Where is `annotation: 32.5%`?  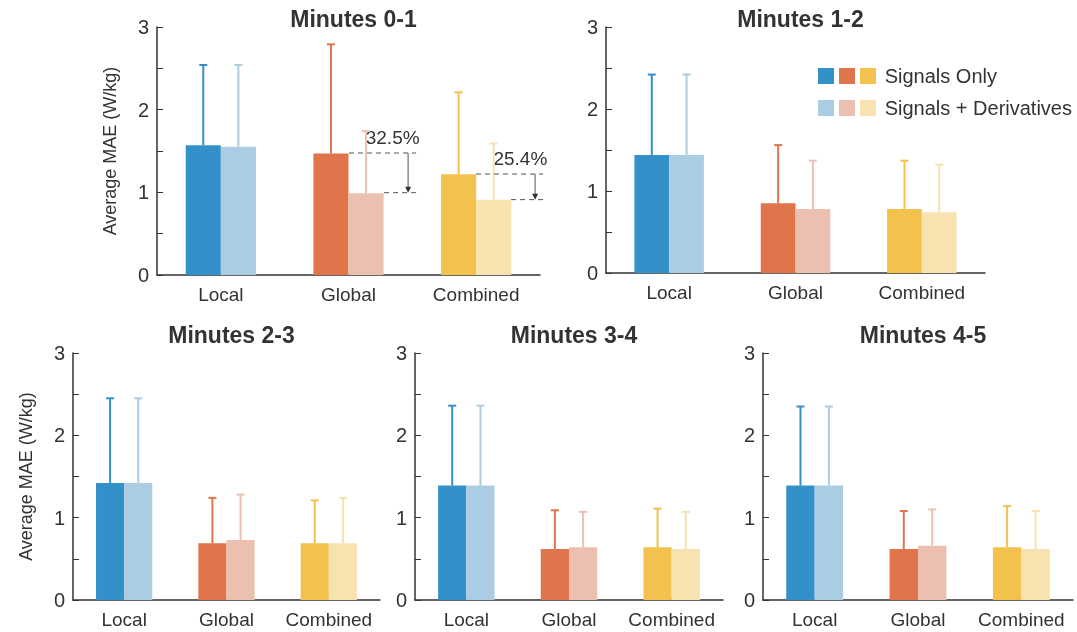 annotation: 32.5% is located at coordinates (392, 138).